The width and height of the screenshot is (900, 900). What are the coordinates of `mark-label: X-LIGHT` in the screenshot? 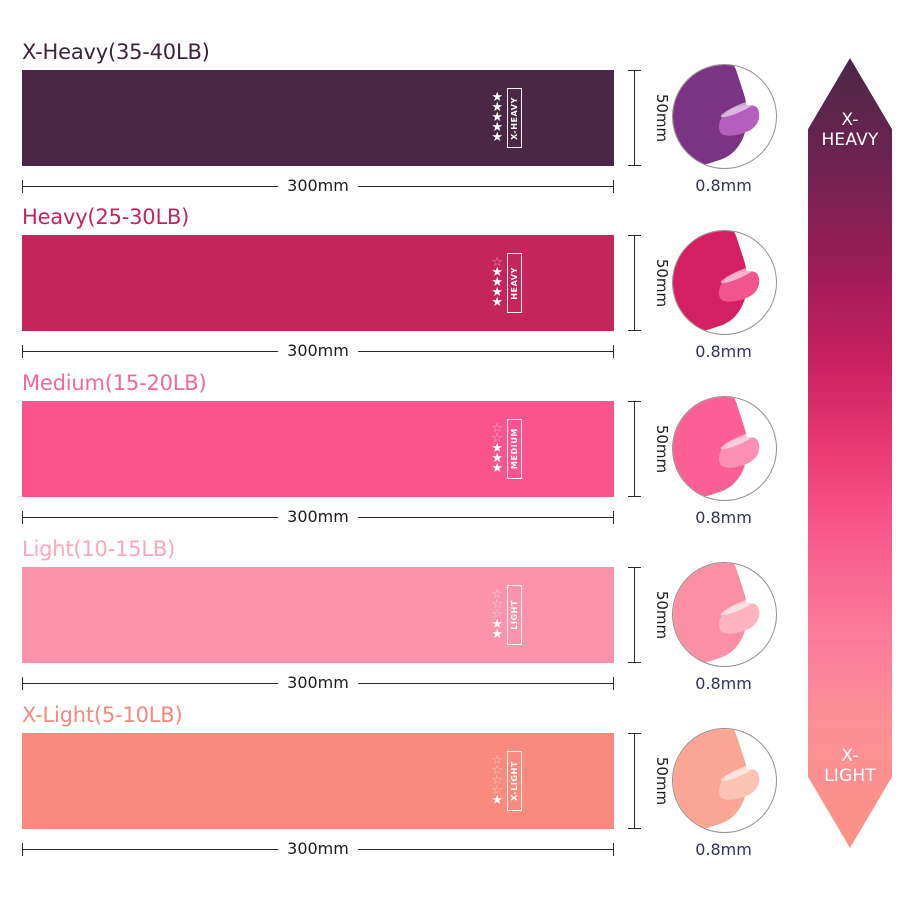 It's located at (514, 781).